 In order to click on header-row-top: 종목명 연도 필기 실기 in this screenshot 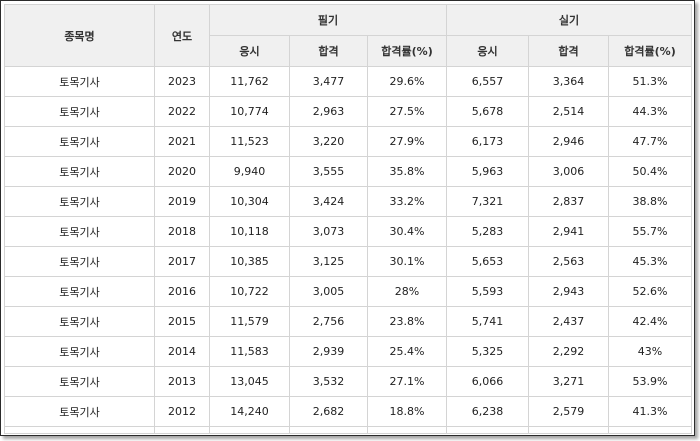, I will do `click(348, 35)`.